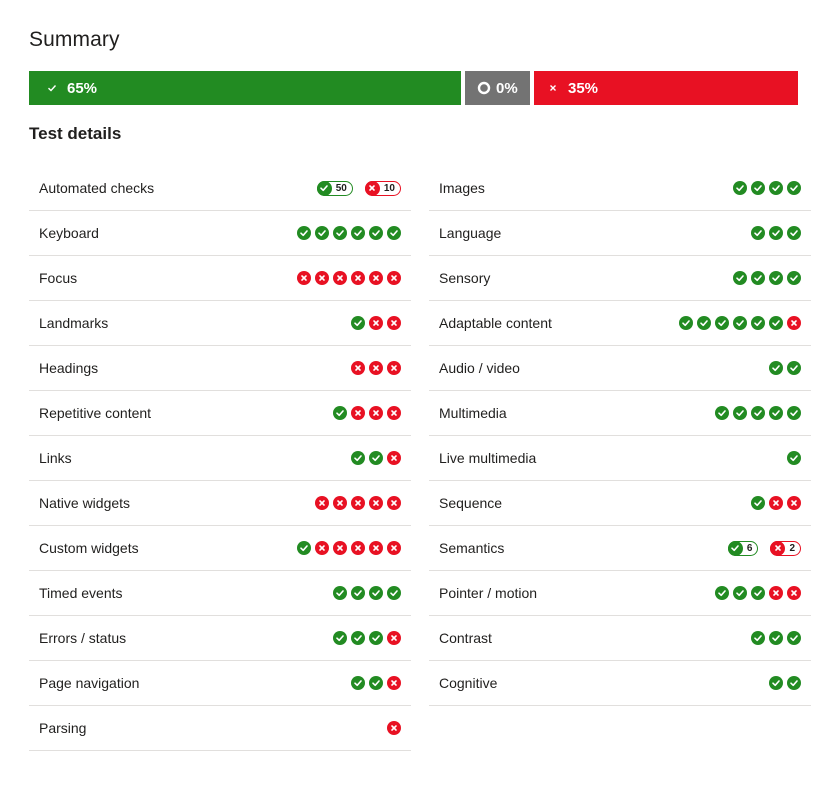 The image size is (840, 798). Describe the element at coordinates (620, 548) in the screenshot. I see `test-row: Semantics 6 2` at that location.